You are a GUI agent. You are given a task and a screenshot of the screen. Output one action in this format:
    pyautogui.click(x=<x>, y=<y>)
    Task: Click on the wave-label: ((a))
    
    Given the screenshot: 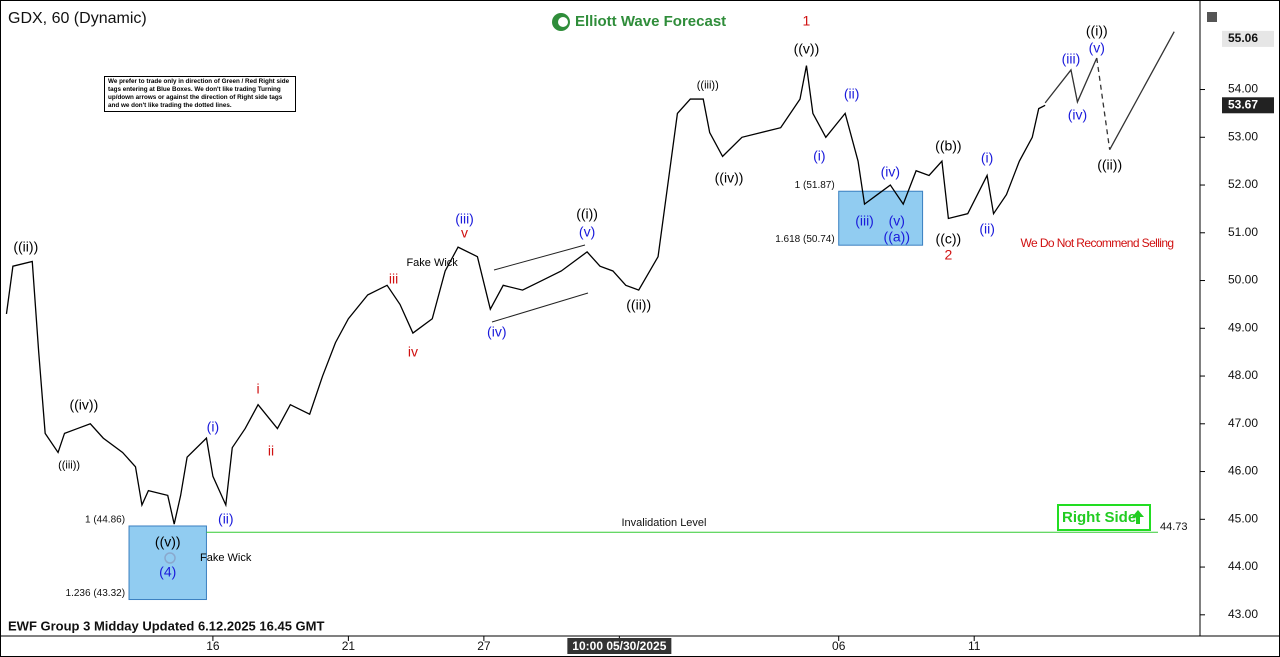 What is the action you would take?
    pyautogui.click(x=897, y=236)
    